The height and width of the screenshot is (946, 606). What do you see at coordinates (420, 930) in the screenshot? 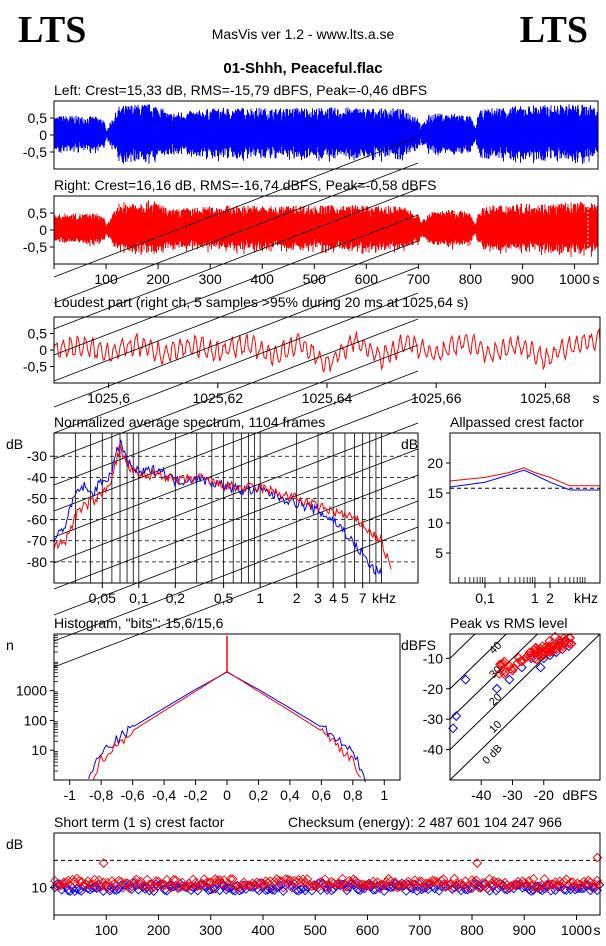
I see `crest-short-xtick-label: 700` at bounding box center [420, 930].